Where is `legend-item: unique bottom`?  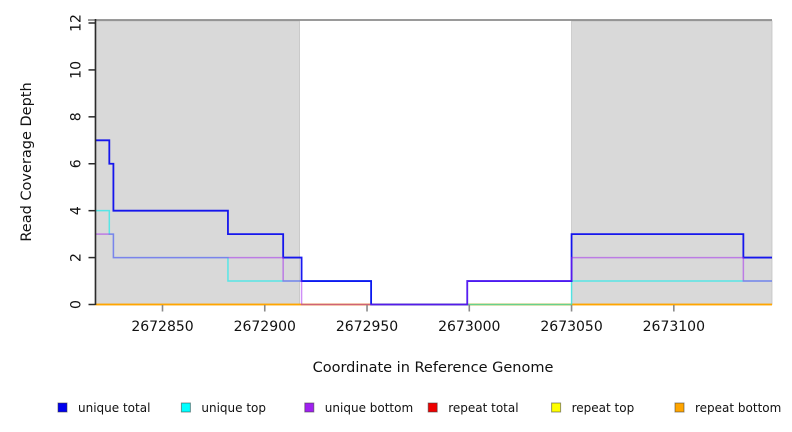
legend-item: unique bottom is located at coordinates (358, 408).